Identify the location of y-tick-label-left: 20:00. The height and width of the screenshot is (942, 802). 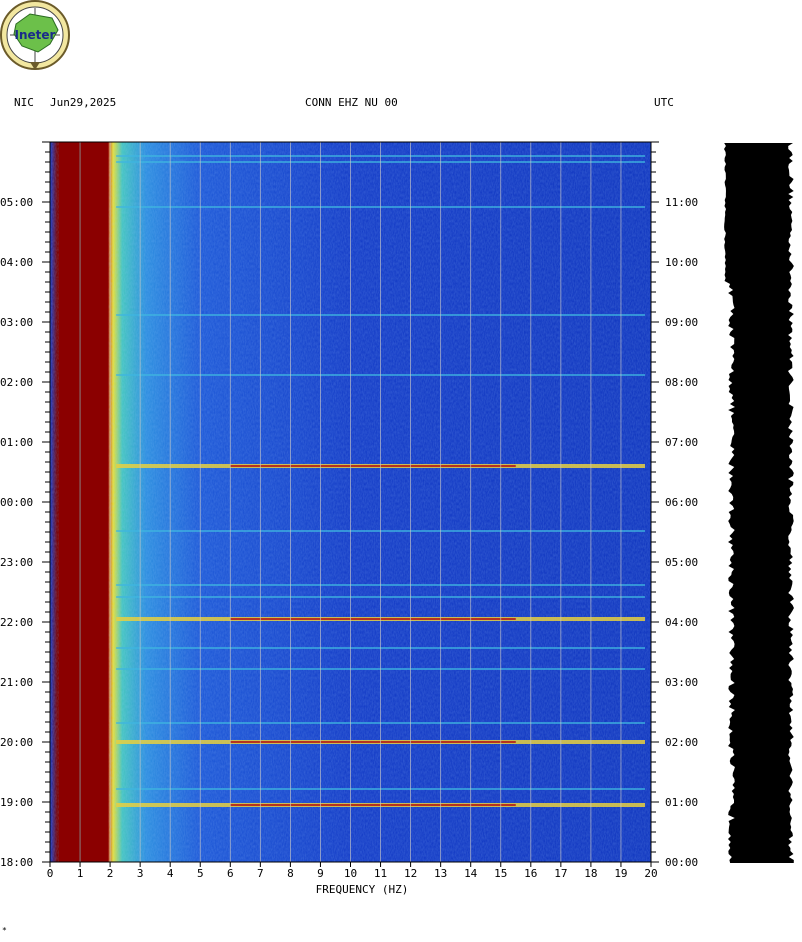
(16, 742).